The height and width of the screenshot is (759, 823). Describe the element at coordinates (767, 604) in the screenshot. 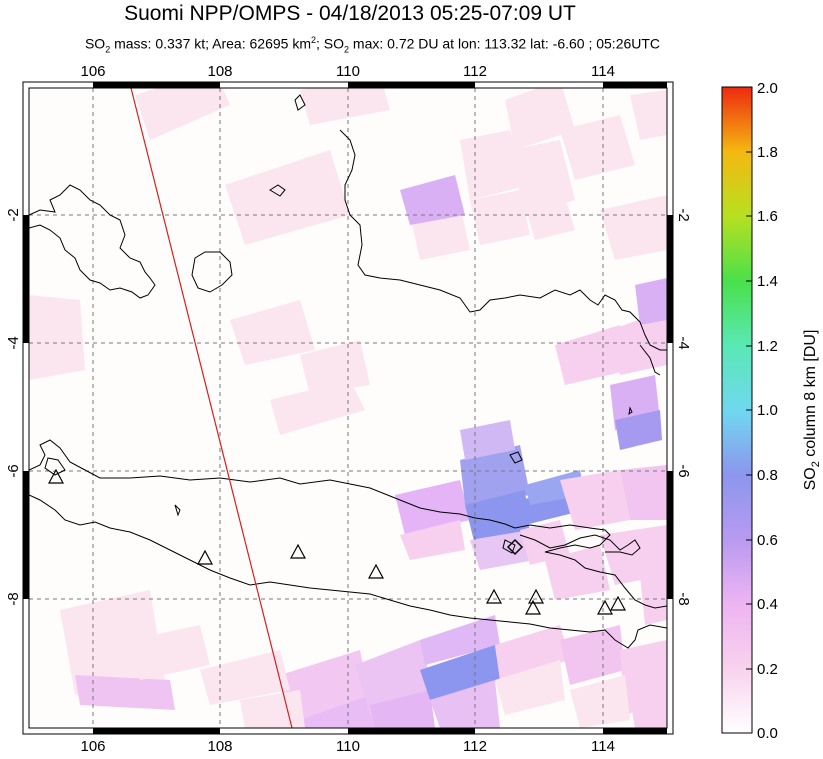

I see `colorbar-tick-label: 0.4` at that location.